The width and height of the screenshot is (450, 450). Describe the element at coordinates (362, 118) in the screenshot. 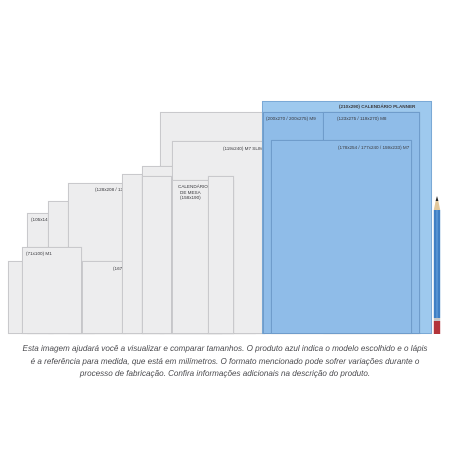

I see `label-m8: (123x275 / 119x270) M8` at that location.